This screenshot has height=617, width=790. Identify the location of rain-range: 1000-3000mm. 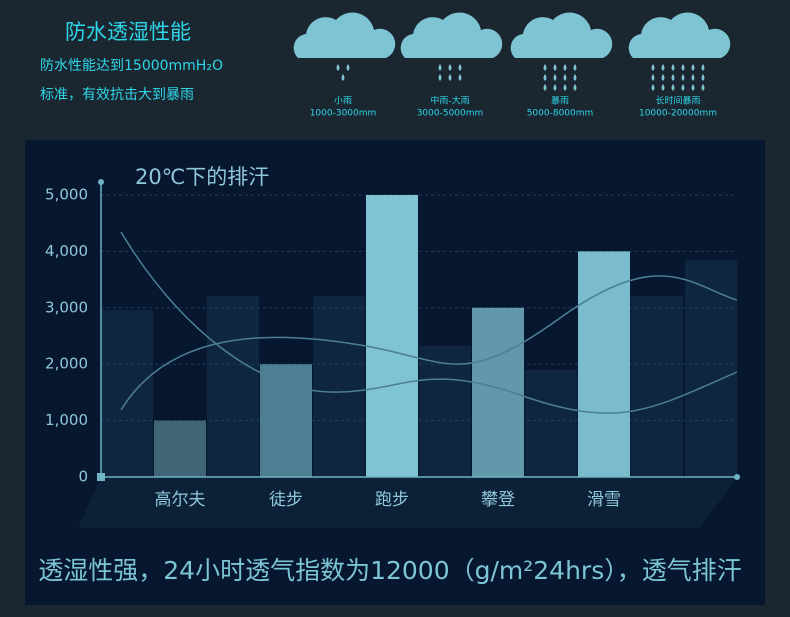
(343, 114).